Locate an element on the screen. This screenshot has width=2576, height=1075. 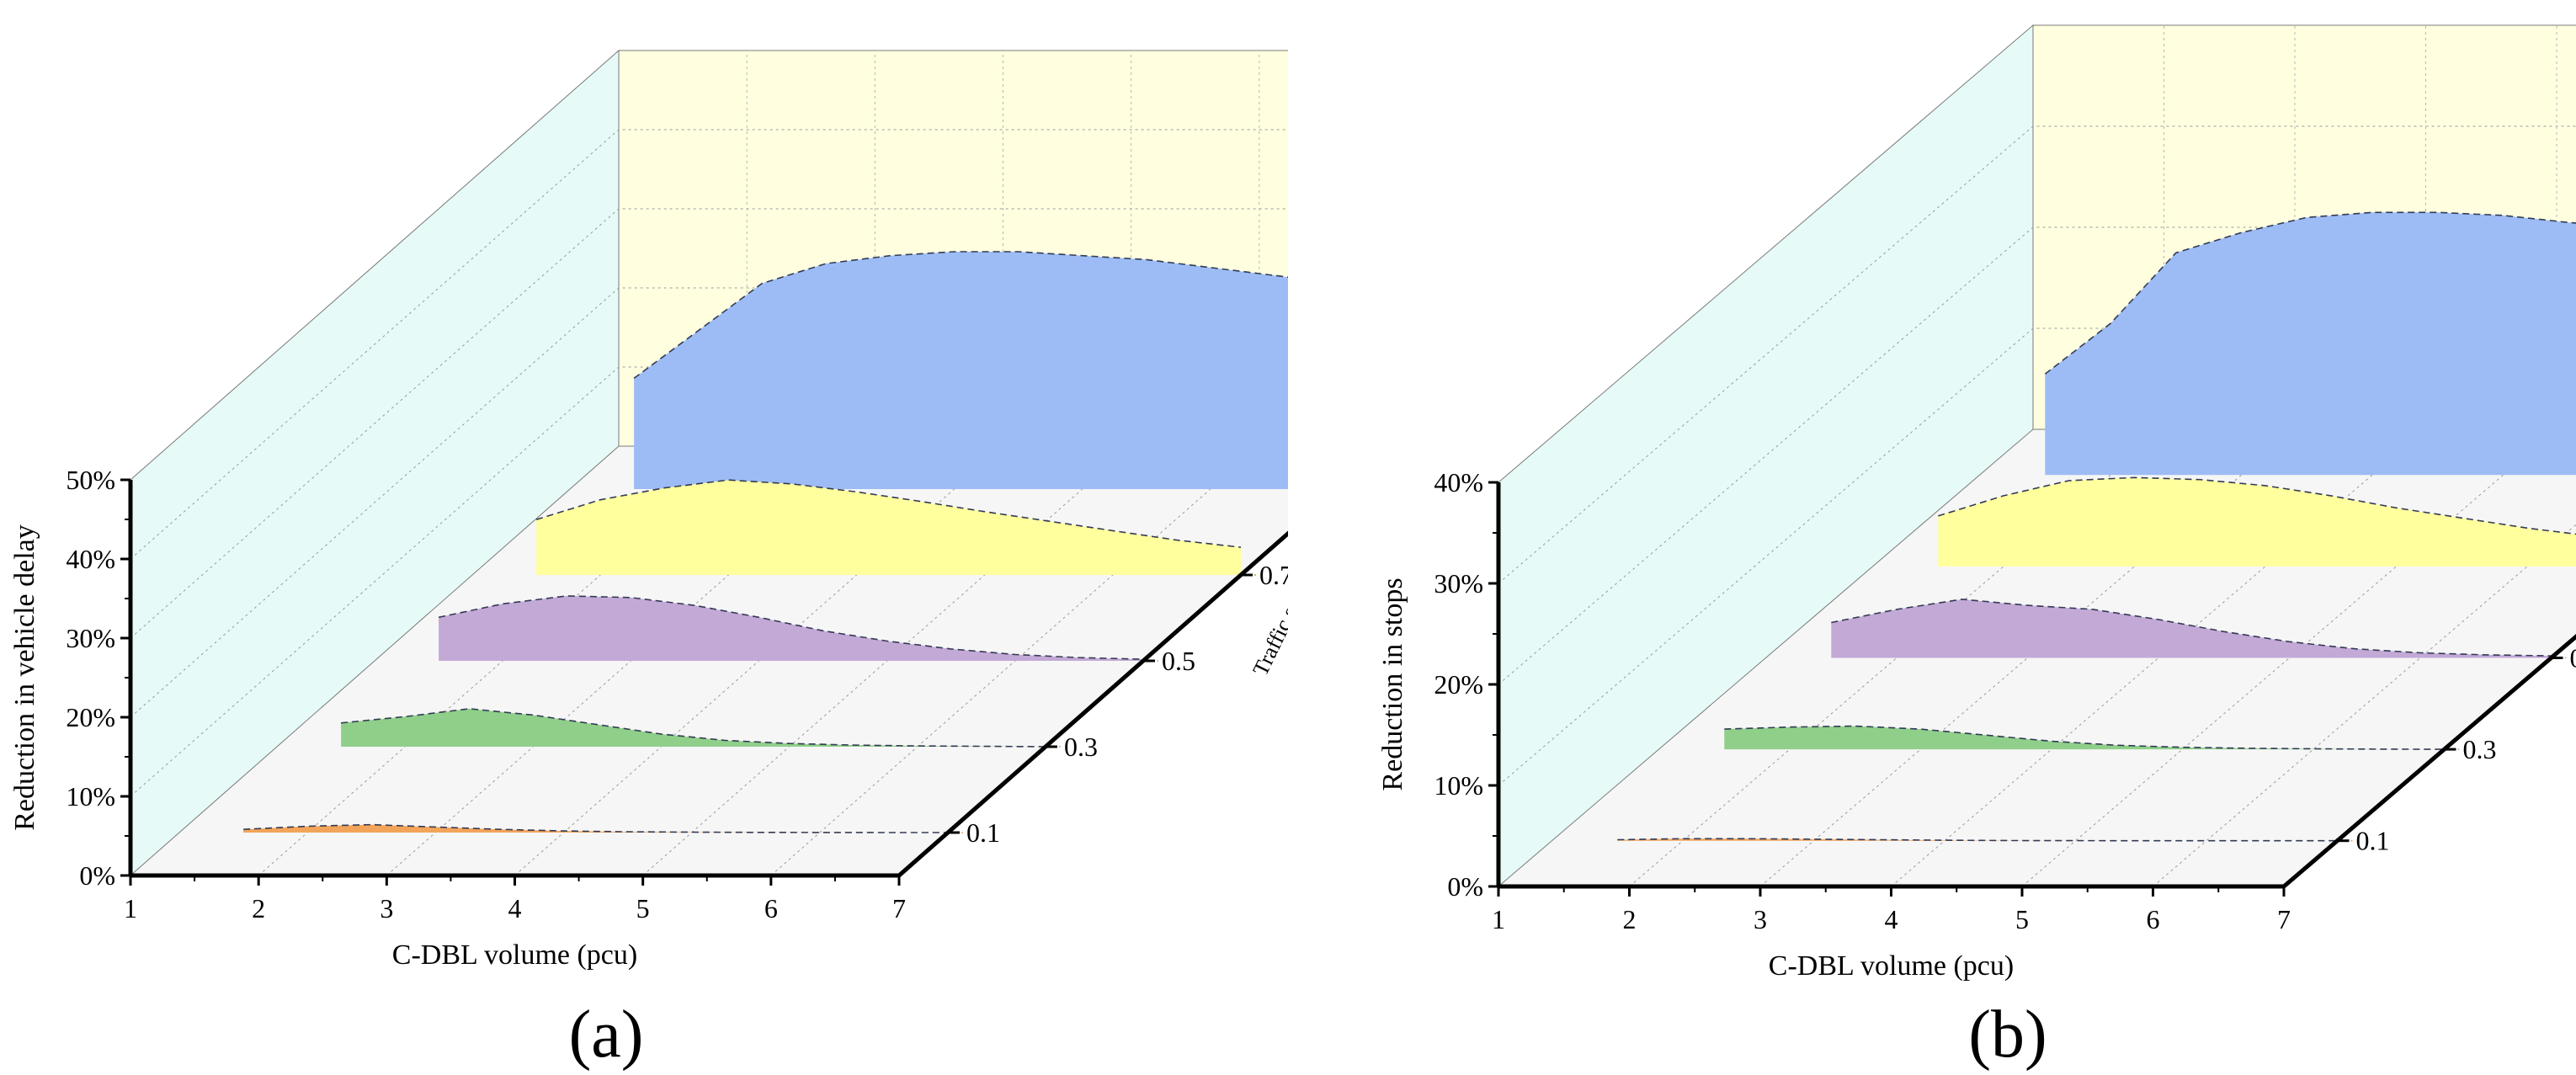
y-axis-title: Reduction in vehicle delay is located at coordinates (24, 677).